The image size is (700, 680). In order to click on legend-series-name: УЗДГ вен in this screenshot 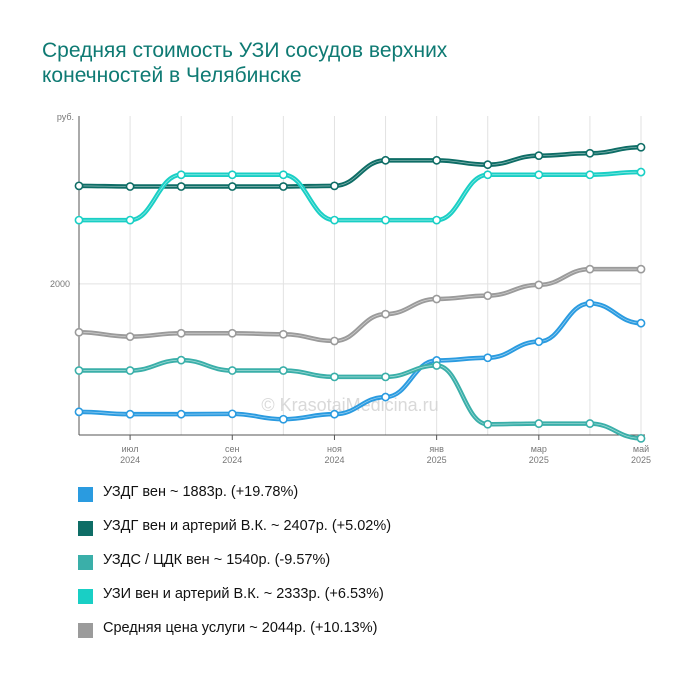, I will do `click(134, 492)`.